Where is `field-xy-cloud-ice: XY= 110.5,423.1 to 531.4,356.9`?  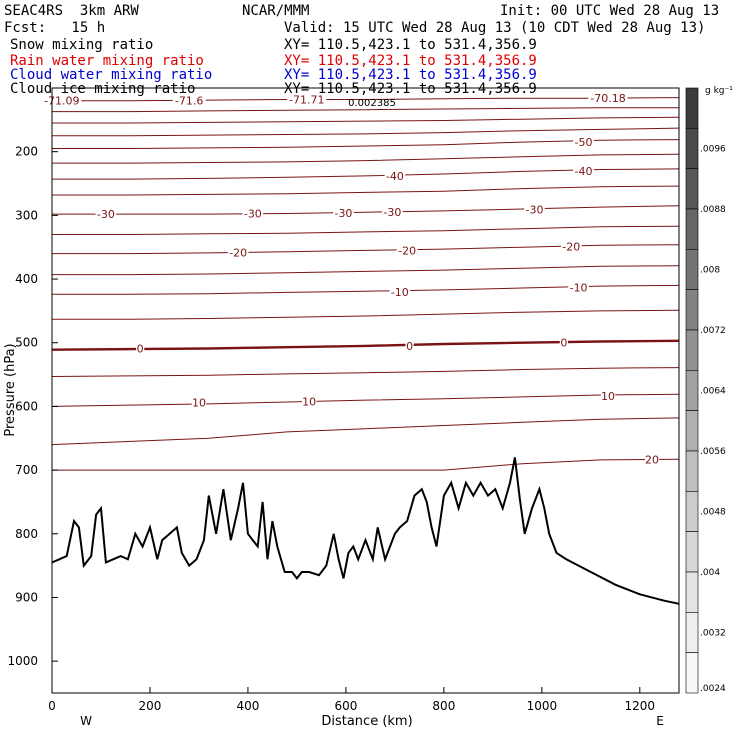 field-xy-cloud-ice: XY= 110.5,423.1 to 531.4,356.9 is located at coordinates (410, 89).